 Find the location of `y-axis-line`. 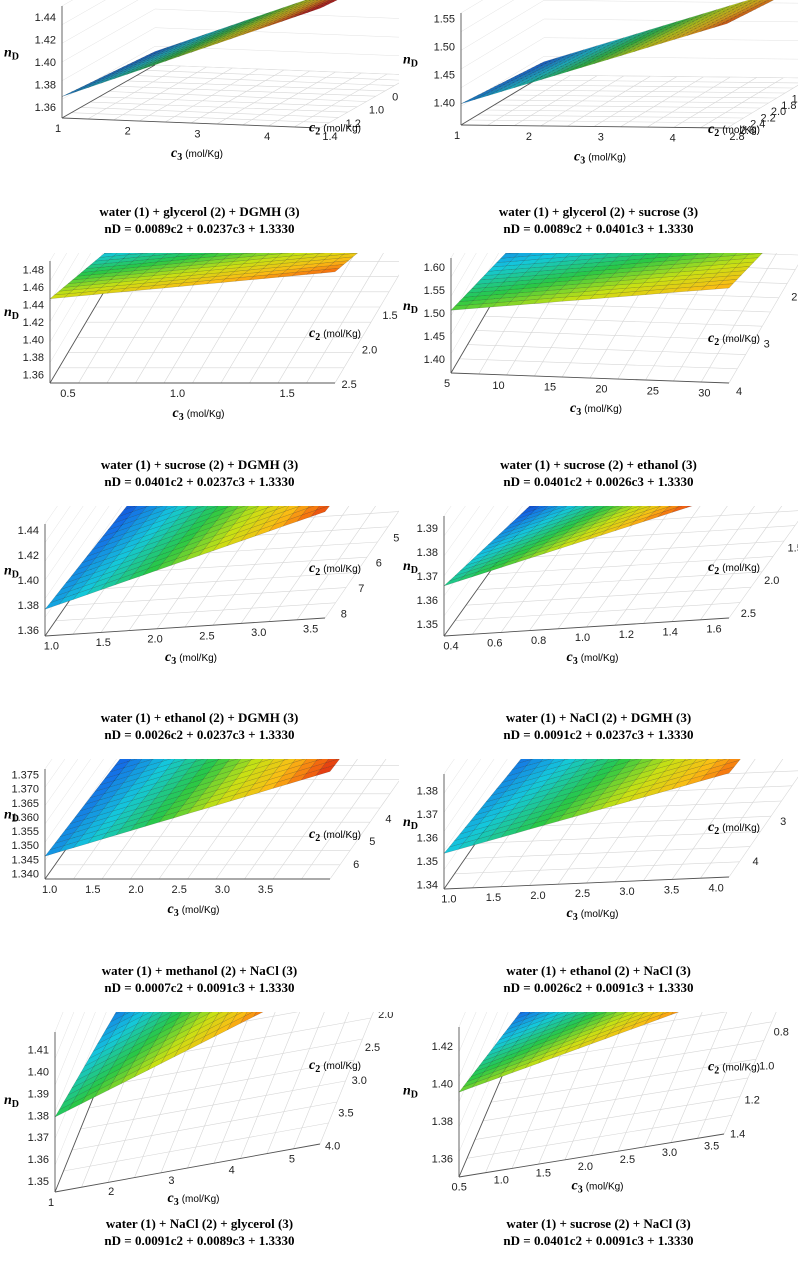

y-axis-line is located at coordinates (502, 100).